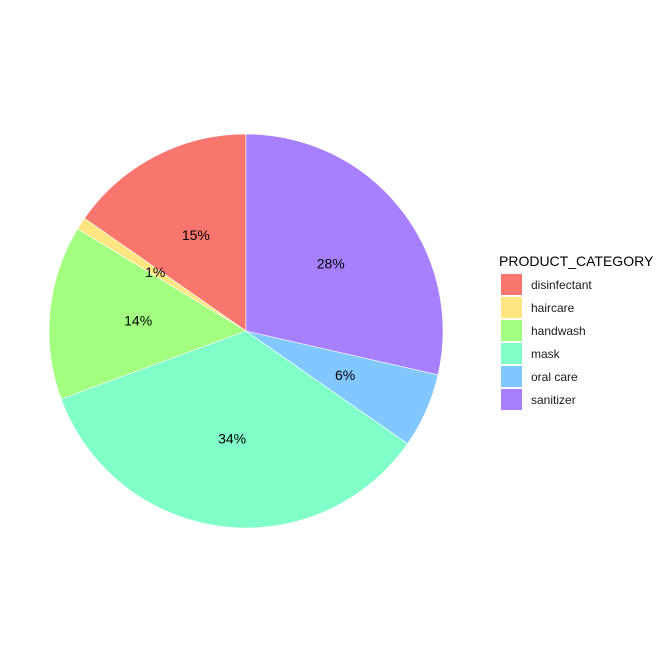  What do you see at coordinates (344, 254) in the screenshot?
I see `pie-slice-sanitizer` at bounding box center [344, 254].